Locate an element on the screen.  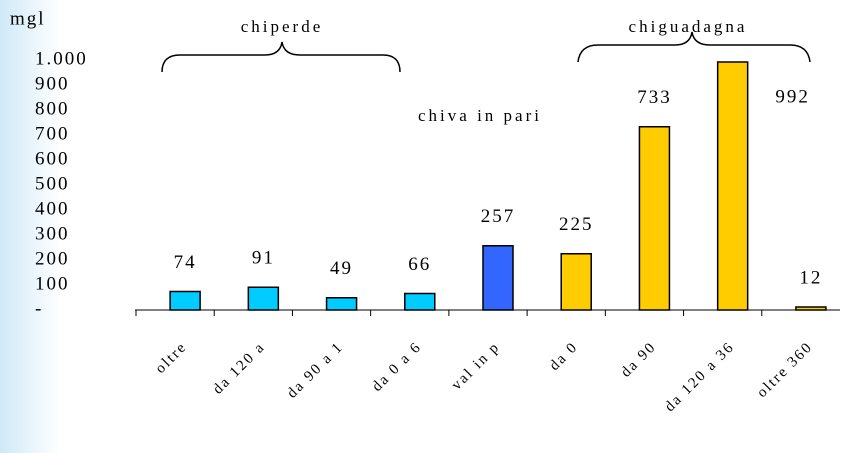
y-tick-label: 700 is located at coordinates (52, 133).